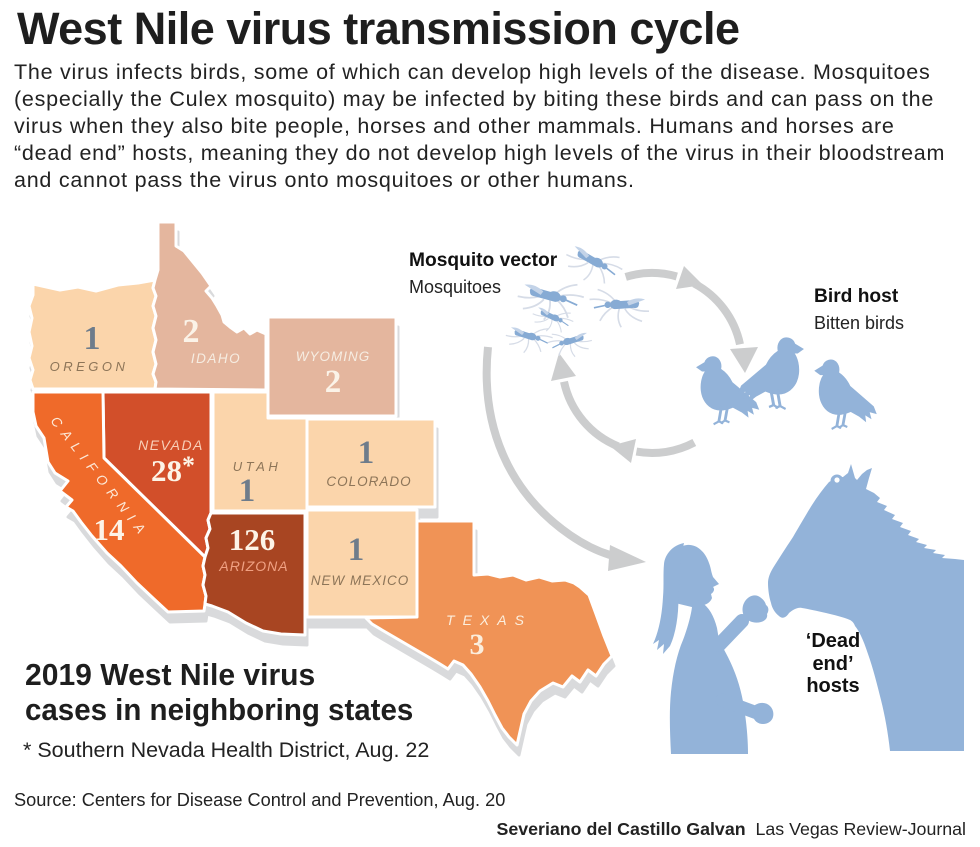 The image size is (980, 847). Describe the element at coordinates (173, 469) in the screenshot. I see `svg-text: 28*` at that location.